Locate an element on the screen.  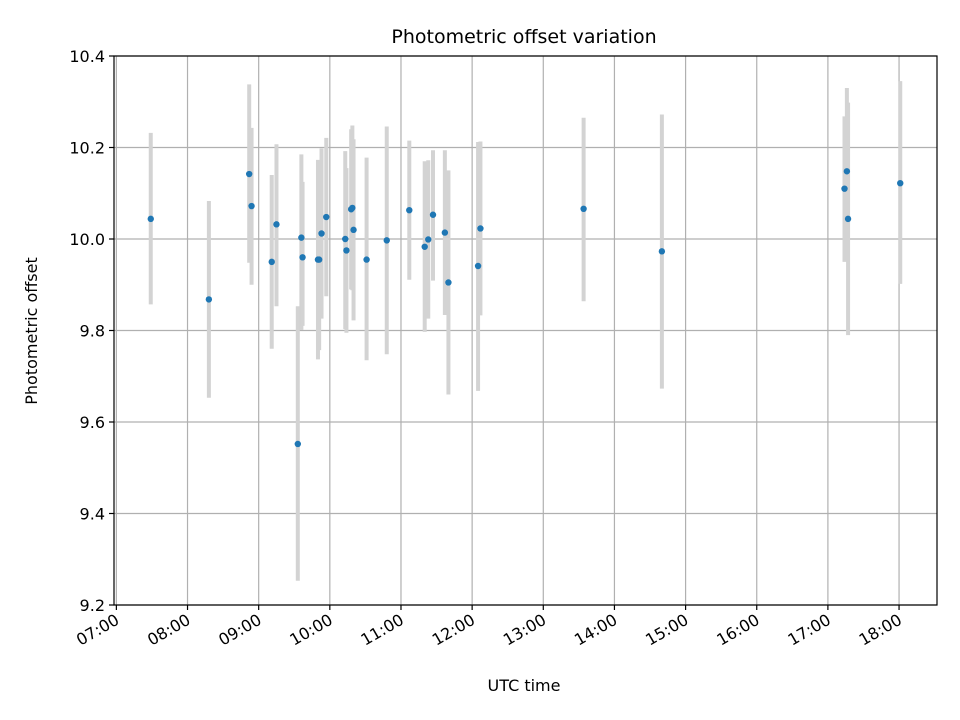
y-tick-label: 9.8 is located at coordinates (92, 331).